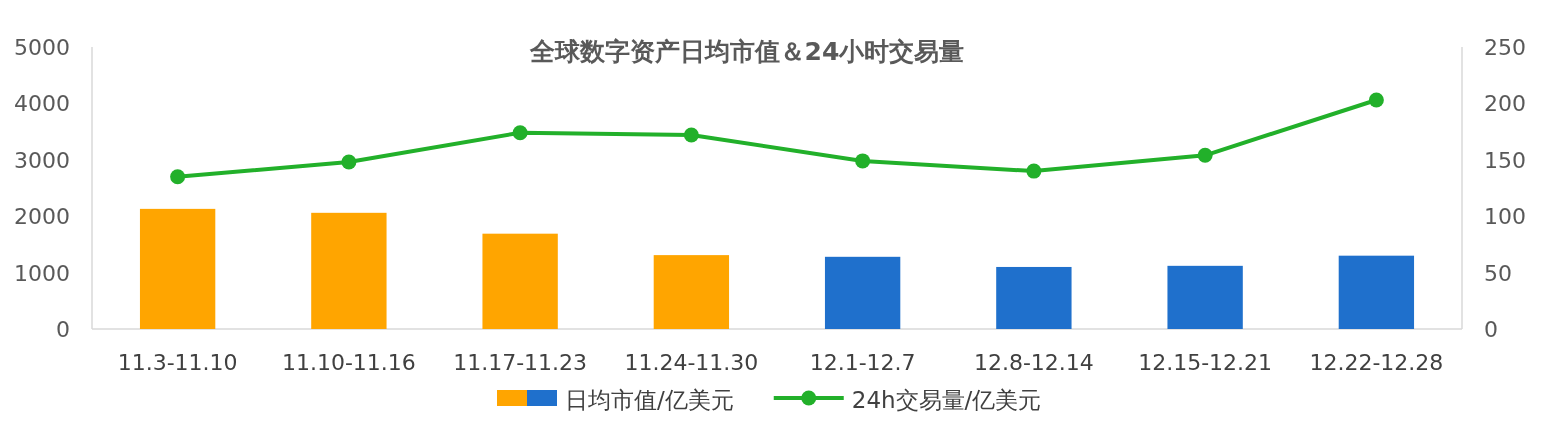  What do you see at coordinates (1505, 104) in the screenshot?
I see `y2-tick-label: 200` at bounding box center [1505, 104].